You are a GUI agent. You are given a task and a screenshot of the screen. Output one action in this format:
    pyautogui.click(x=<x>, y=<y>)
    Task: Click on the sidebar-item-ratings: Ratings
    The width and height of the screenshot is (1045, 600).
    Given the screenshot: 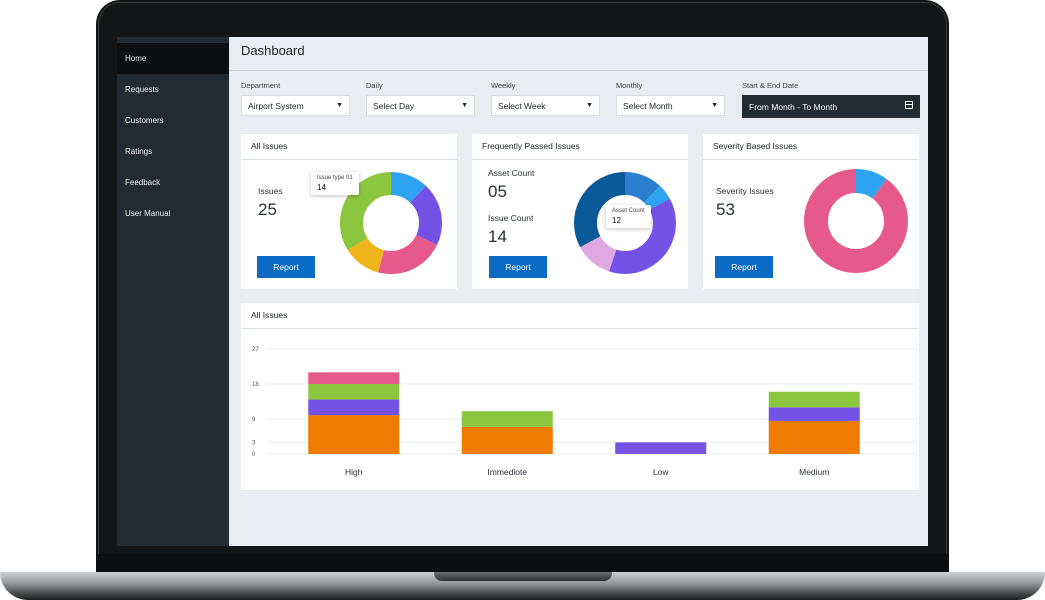 What is the action you would take?
    pyautogui.click(x=139, y=151)
    